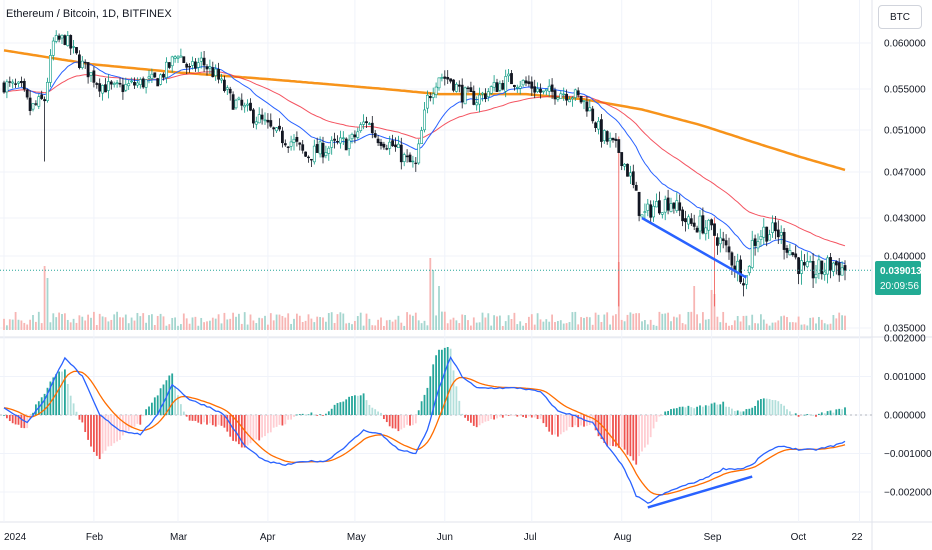  What do you see at coordinates (901, 271) in the screenshot?
I see `last-price-value: 0.039013` at bounding box center [901, 271].